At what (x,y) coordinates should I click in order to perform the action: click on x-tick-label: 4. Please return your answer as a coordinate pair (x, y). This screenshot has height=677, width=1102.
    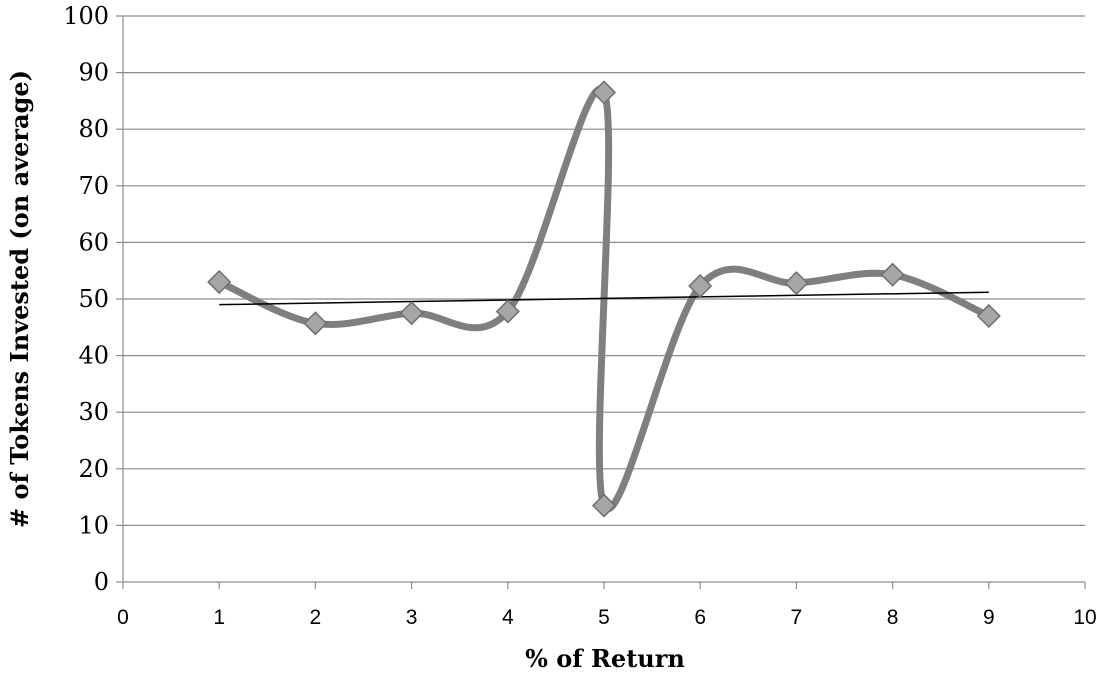
    Looking at the image, I should click on (508, 617).